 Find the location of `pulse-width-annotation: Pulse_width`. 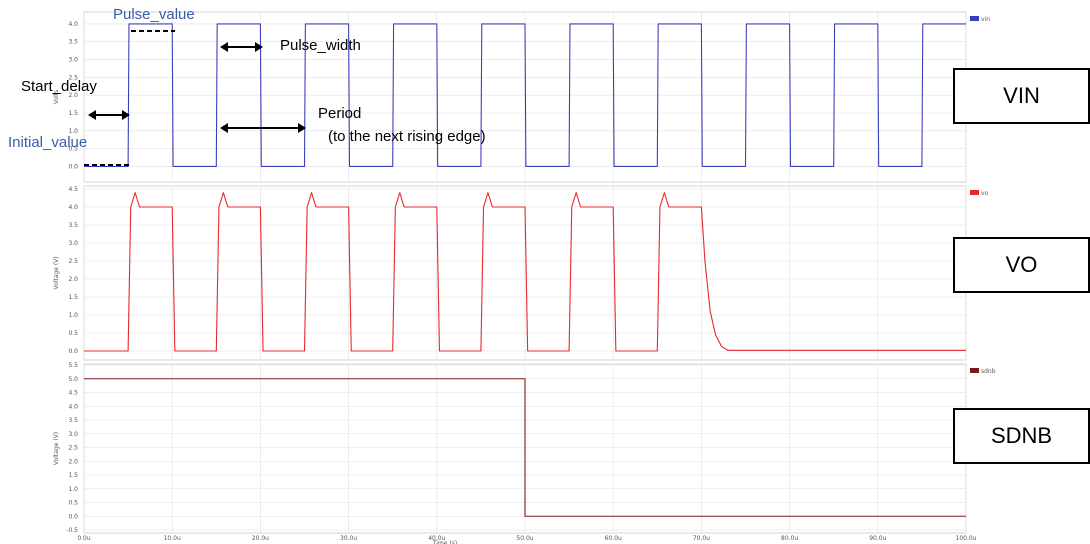

pulse-width-annotation: Pulse_width is located at coordinates (320, 45).